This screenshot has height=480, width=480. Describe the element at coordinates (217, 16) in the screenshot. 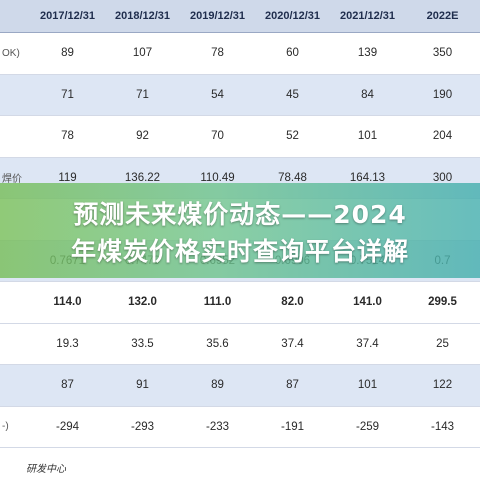

I see `header-cell-2019: 2019/12/31` at that location.